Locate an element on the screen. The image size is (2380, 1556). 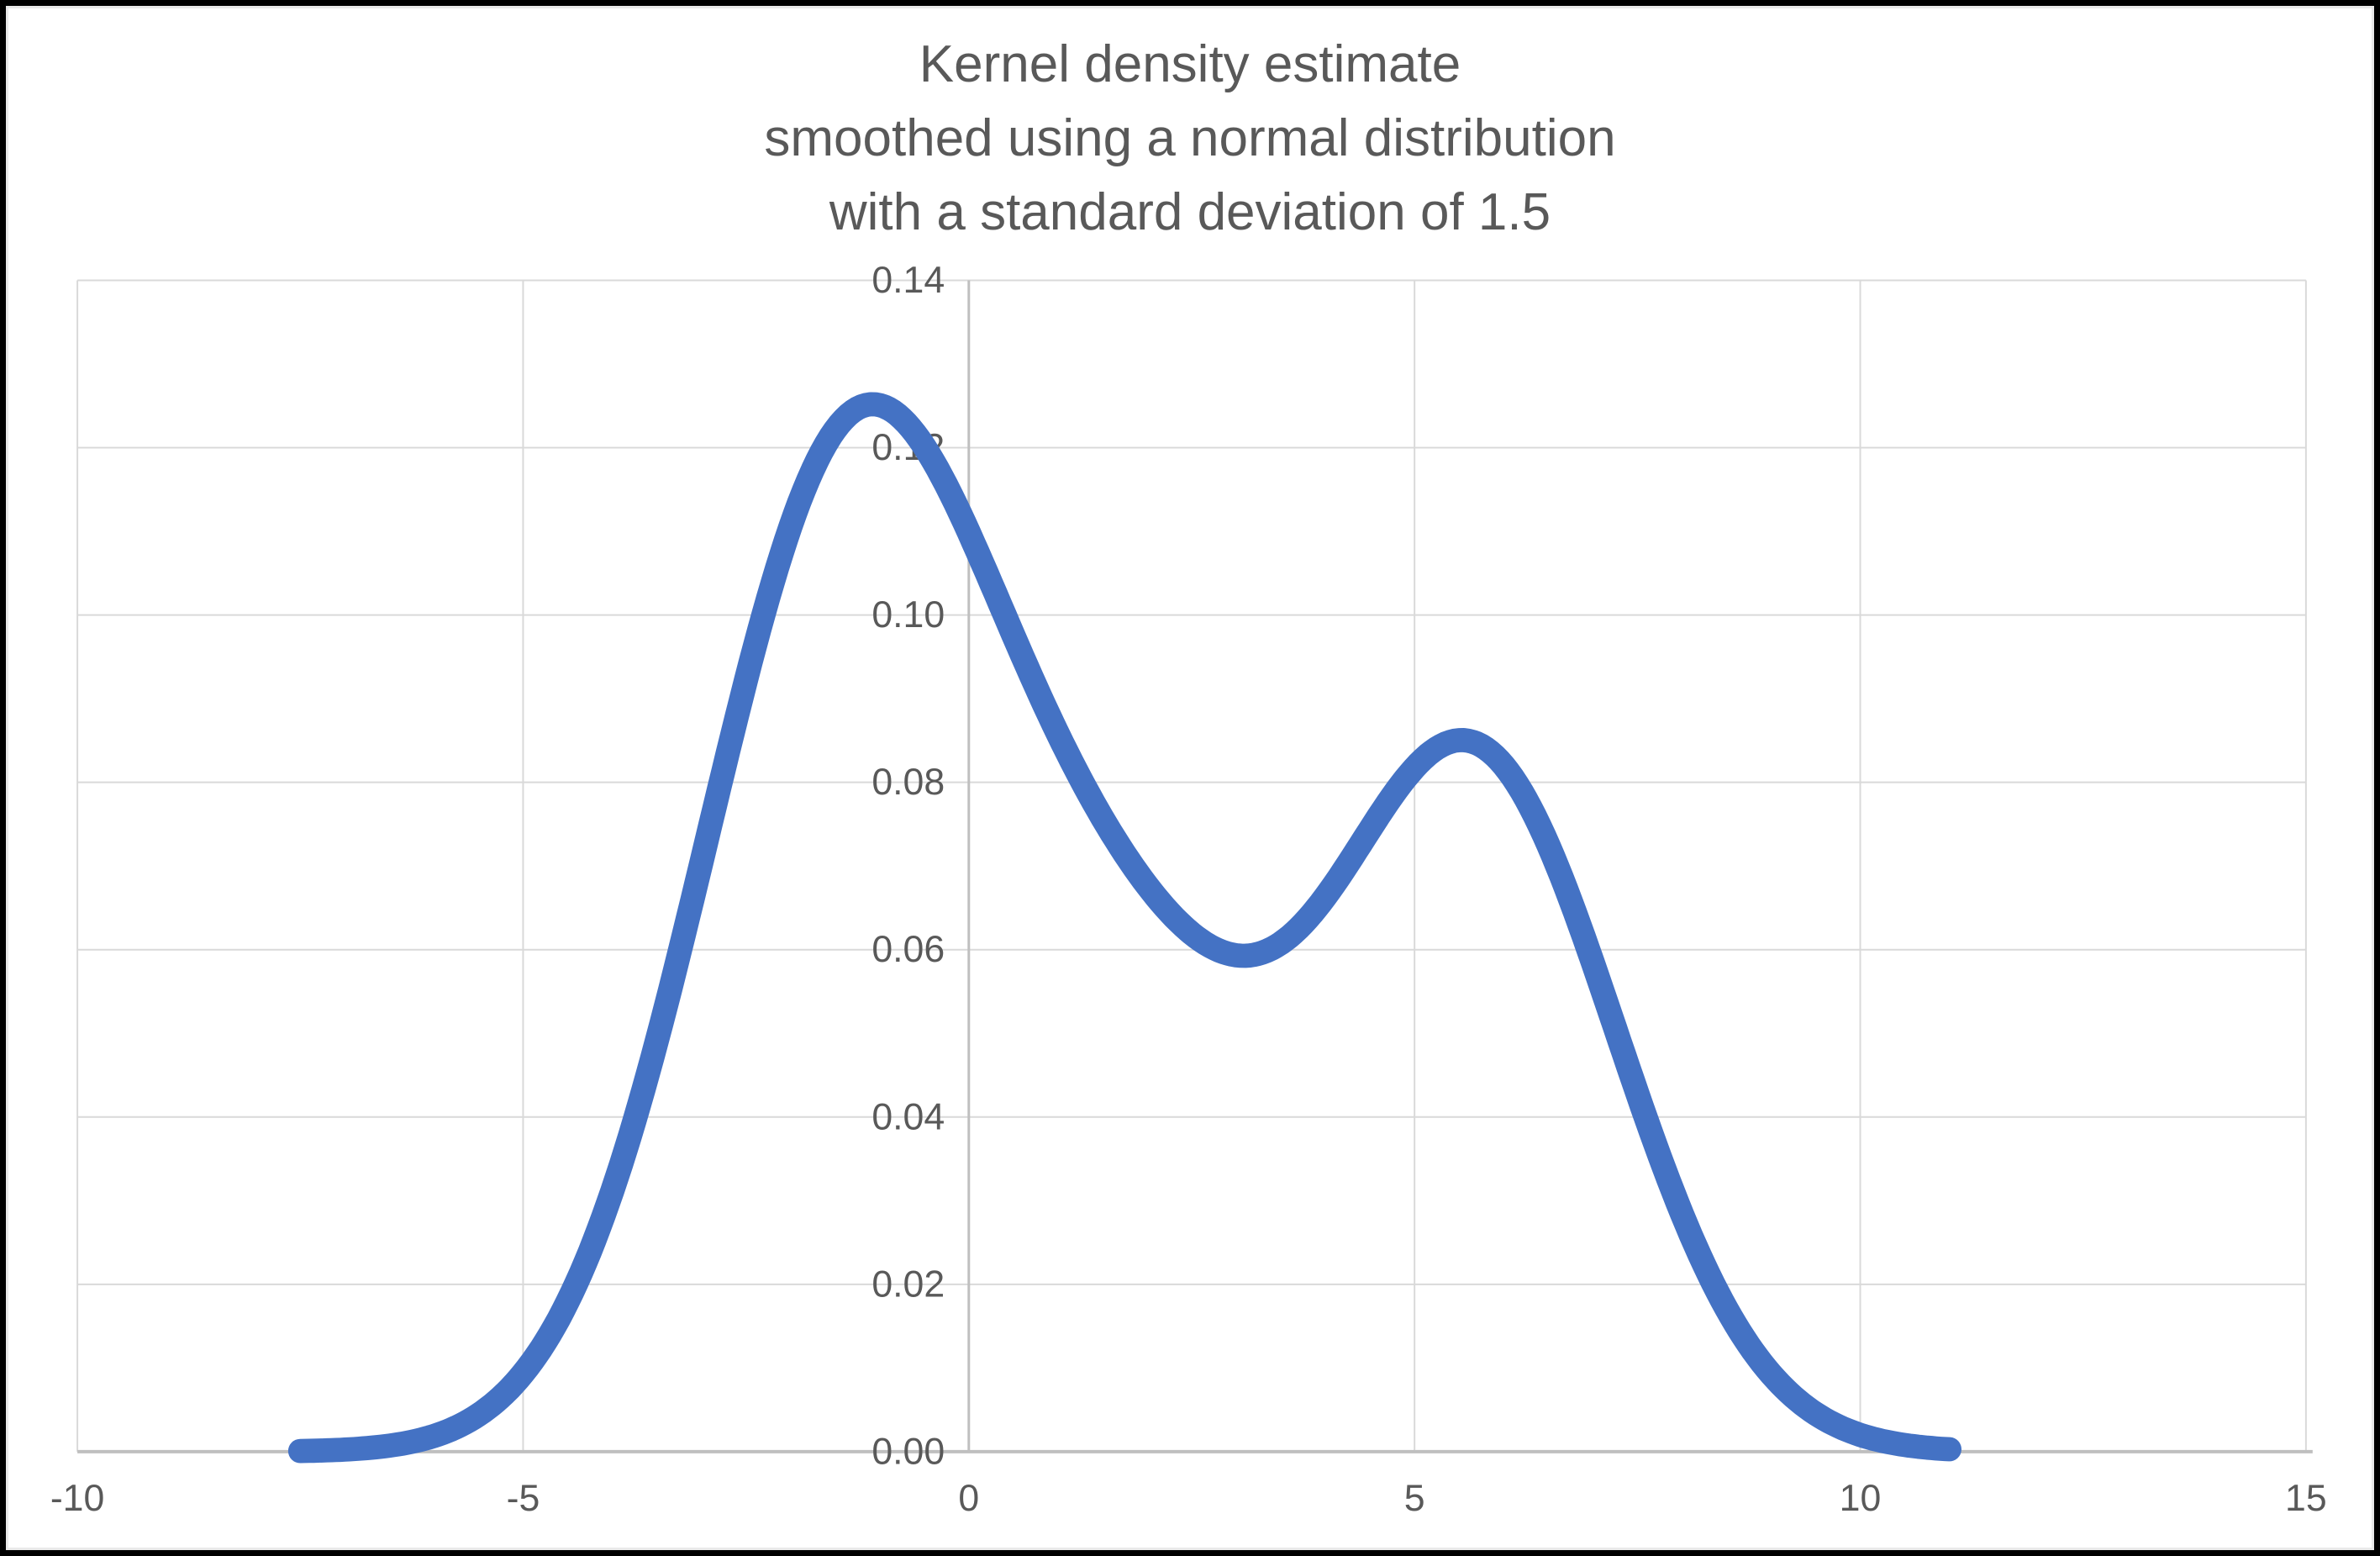
y-tick-label: 0.02 is located at coordinates (908, 1284).